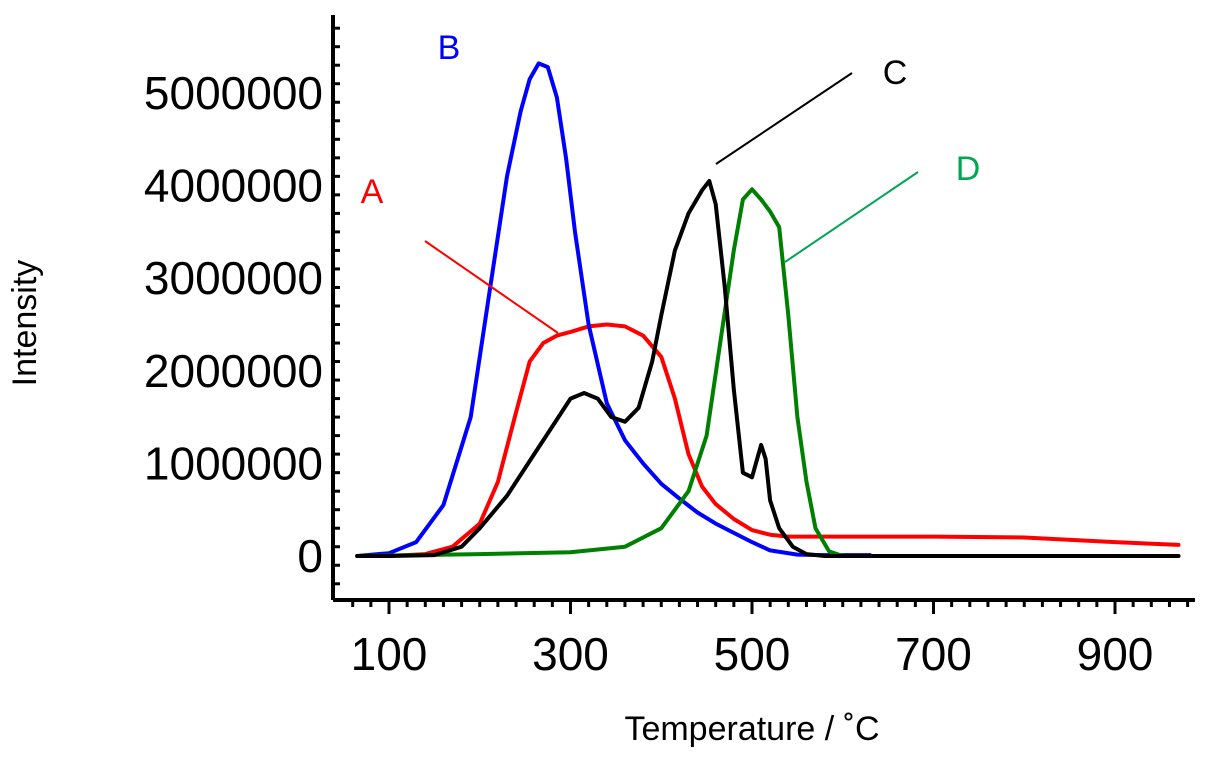 The image size is (1213, 758). I want to click on y-tick-label: 0, so click(310, 556).